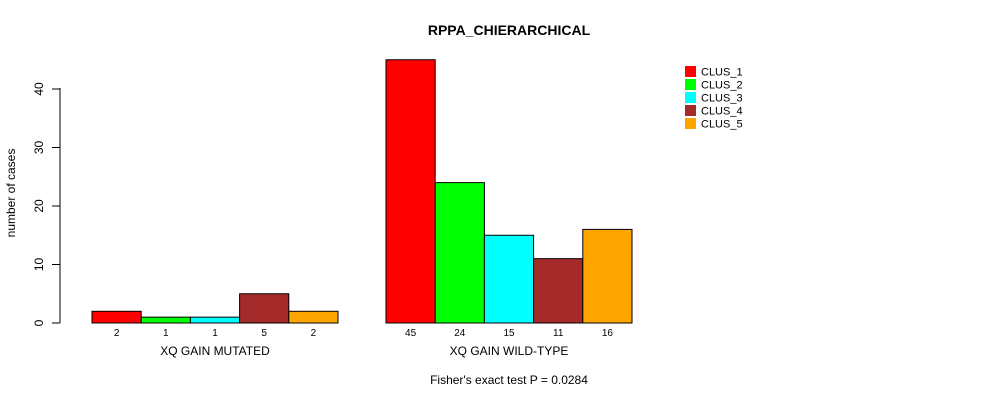 The height and width of the screenshot is (400, 990). What do you see at coordinates (39, 265) in the screenshot?
I see `y-tick-label: 10` at bounding box center [39, 265].